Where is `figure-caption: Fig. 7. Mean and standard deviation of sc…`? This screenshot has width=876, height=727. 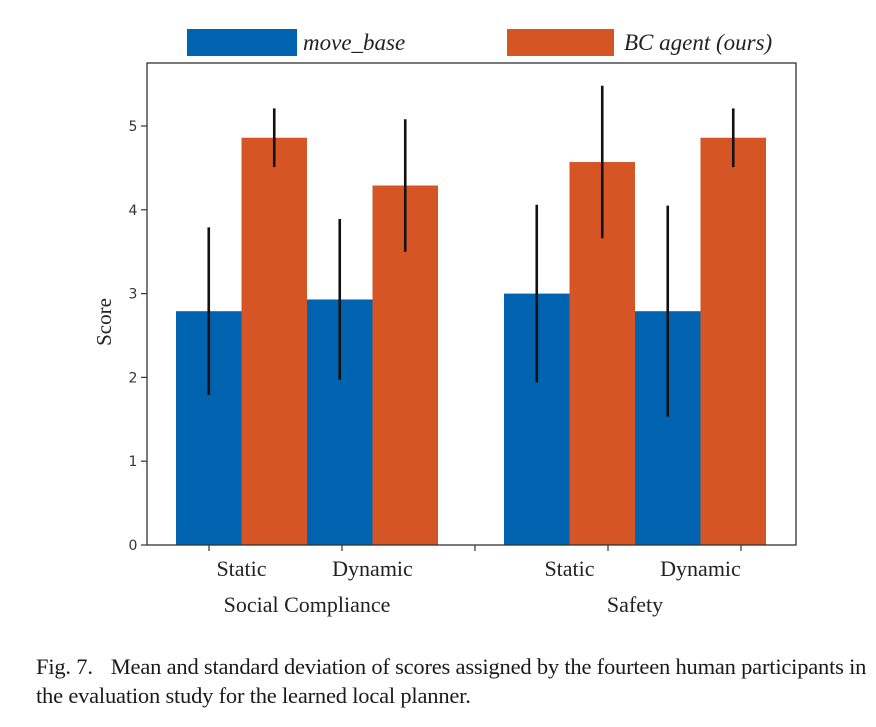 figure-caption: Fig. 7. Mean and standard deviation of sc… is located at coordinates (456, 681).